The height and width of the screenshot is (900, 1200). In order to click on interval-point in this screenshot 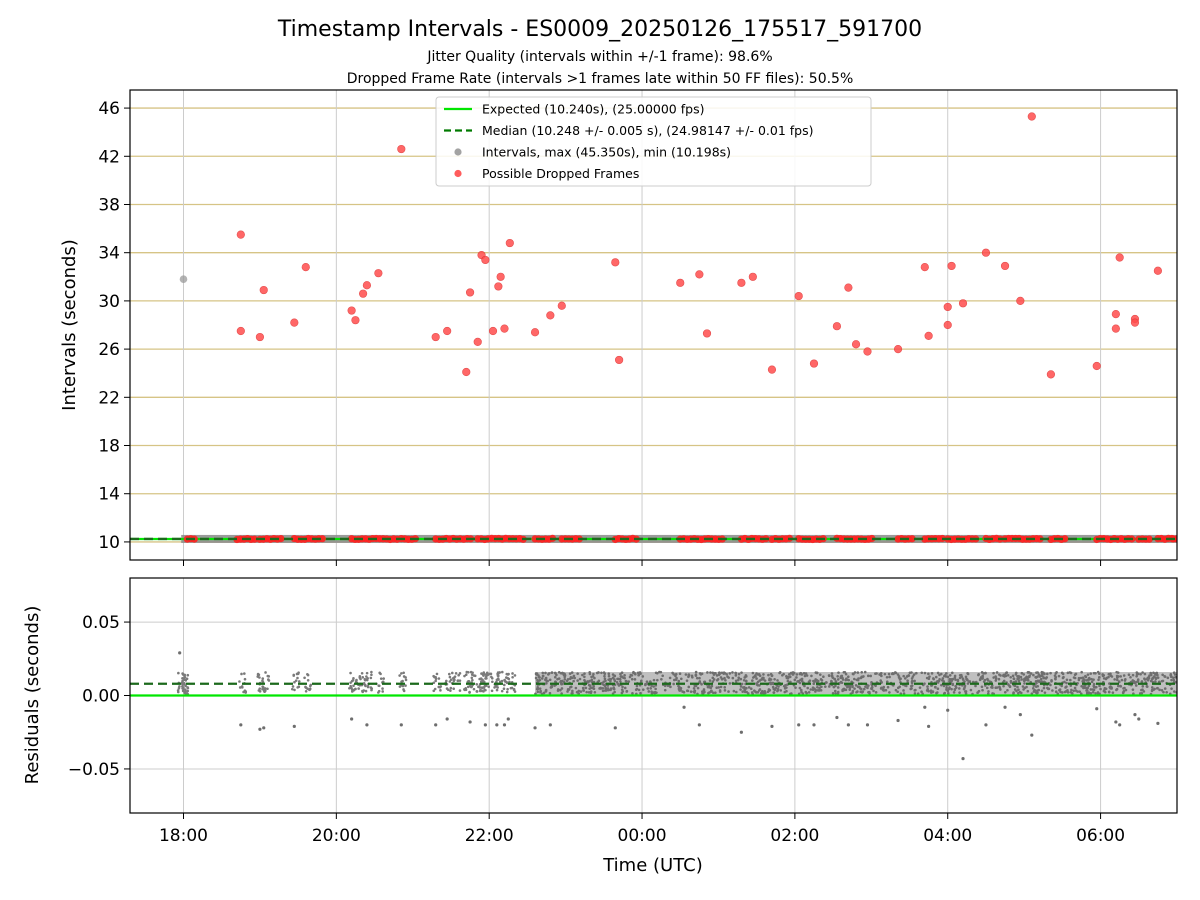, I will do `click(183, 279)`.